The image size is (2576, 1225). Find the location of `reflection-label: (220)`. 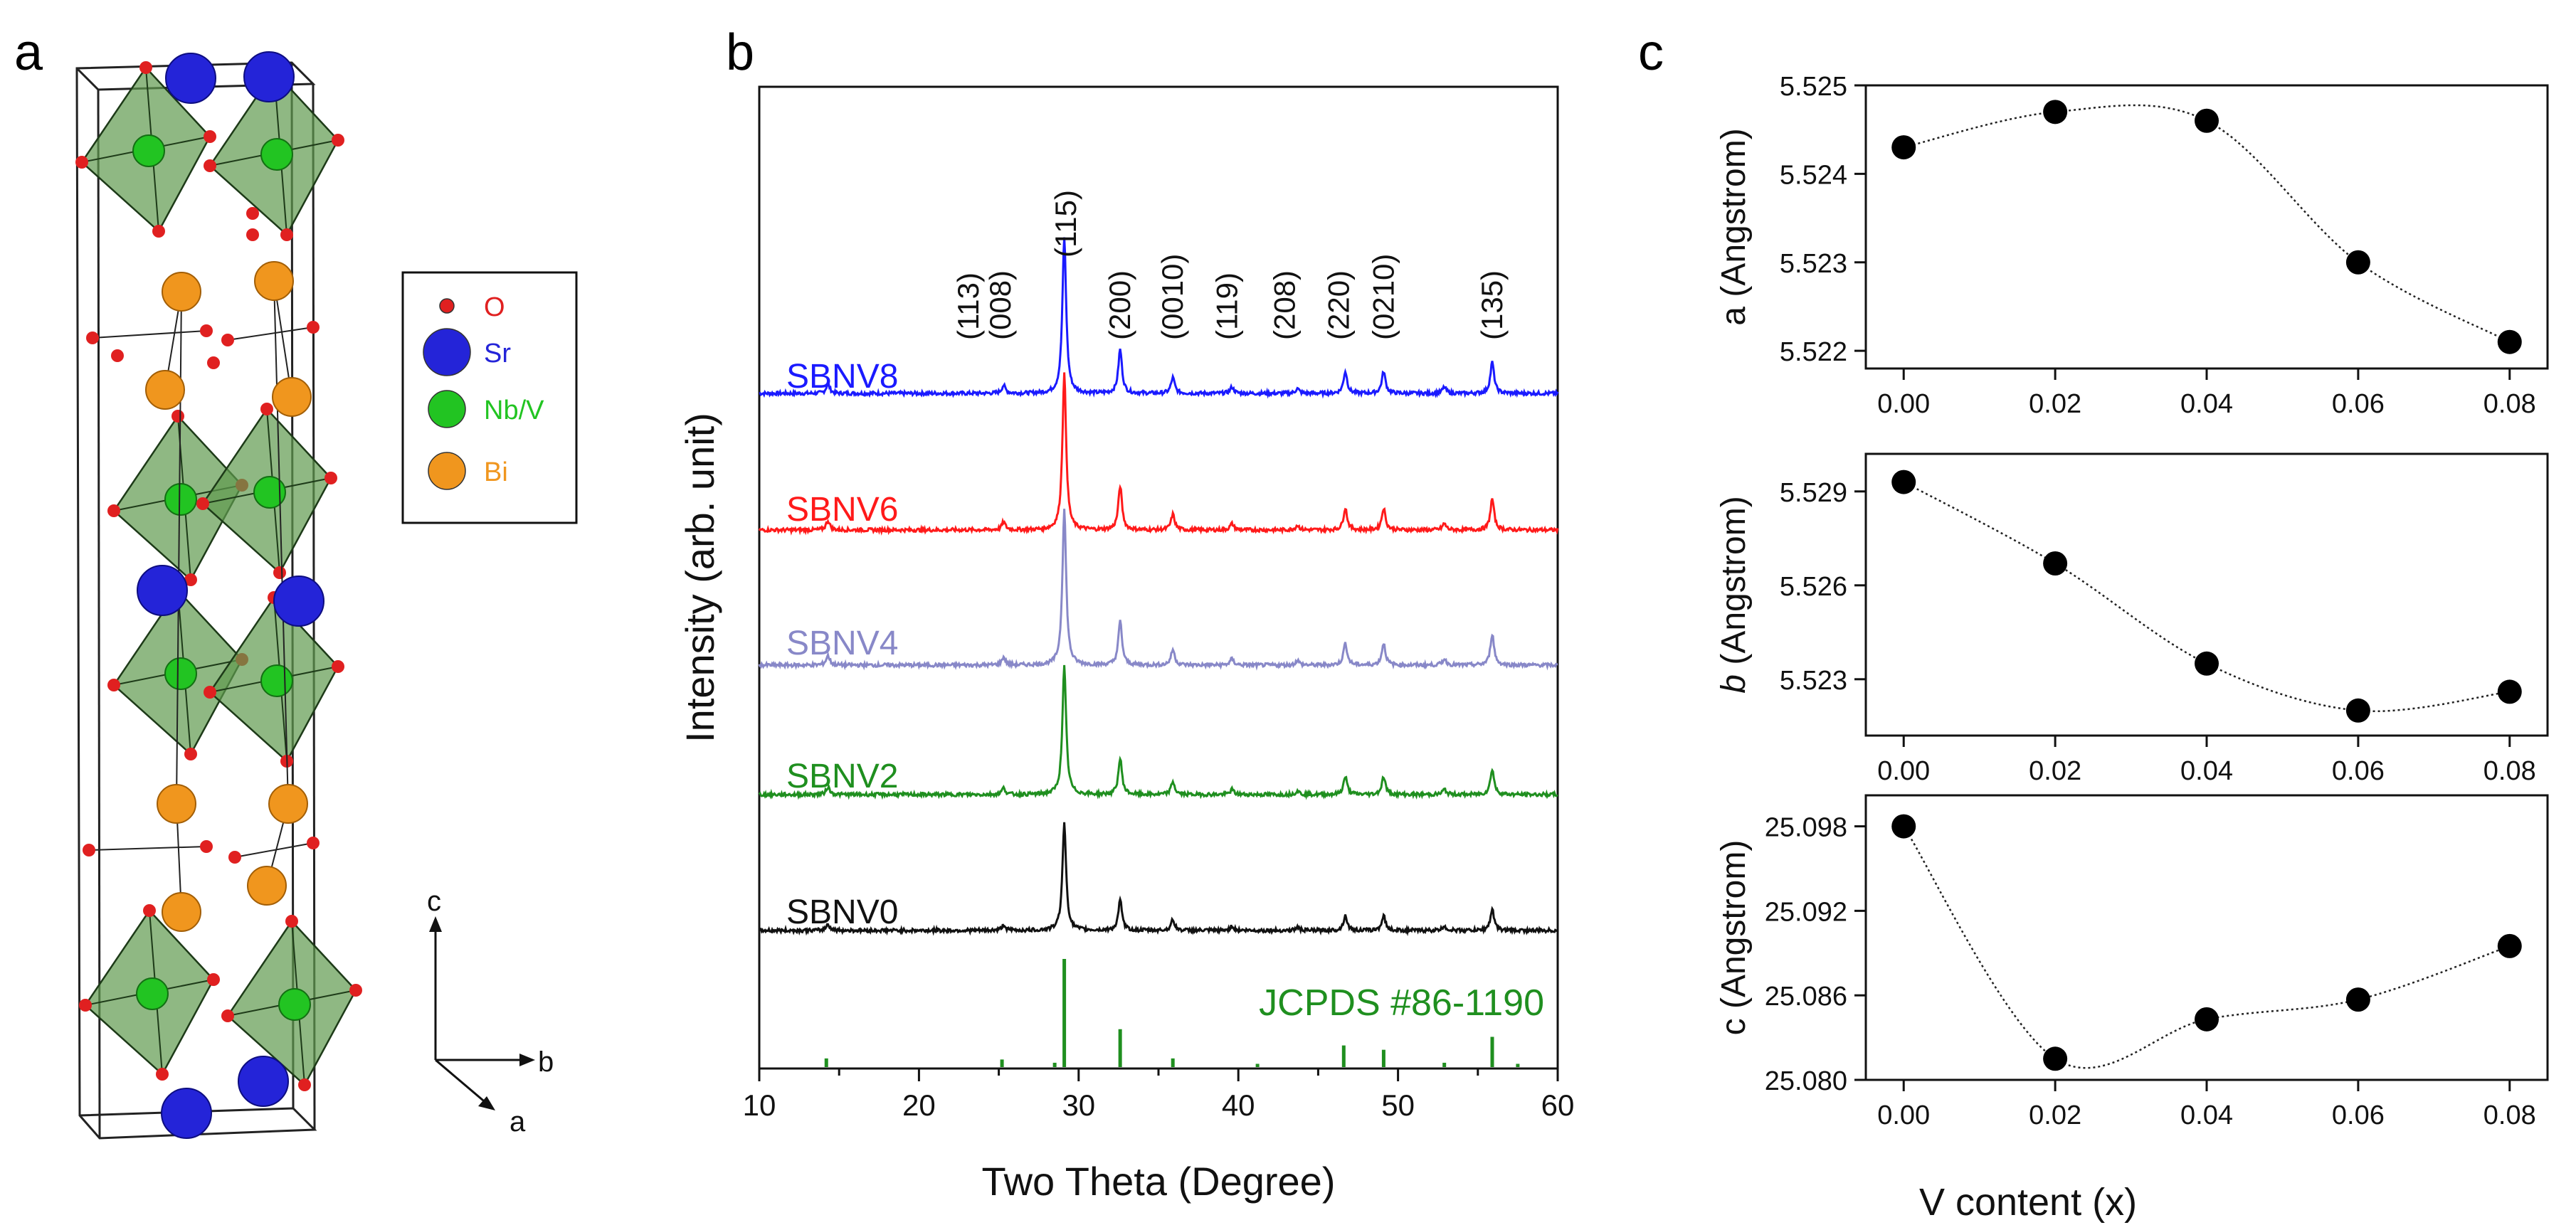

reflection-label: (220) is located at coordinates (1339, 305).